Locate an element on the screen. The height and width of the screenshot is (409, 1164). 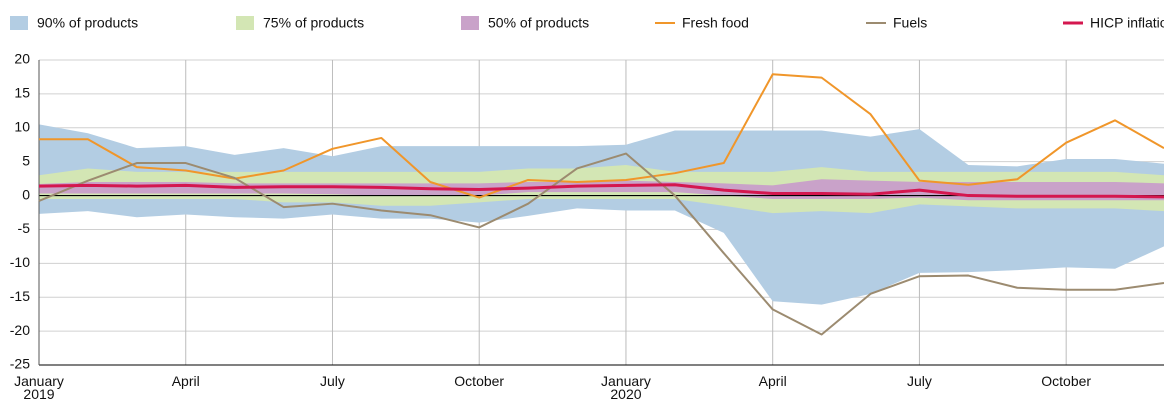
legend-label: 50% of products is located at coordinates (538, 23).